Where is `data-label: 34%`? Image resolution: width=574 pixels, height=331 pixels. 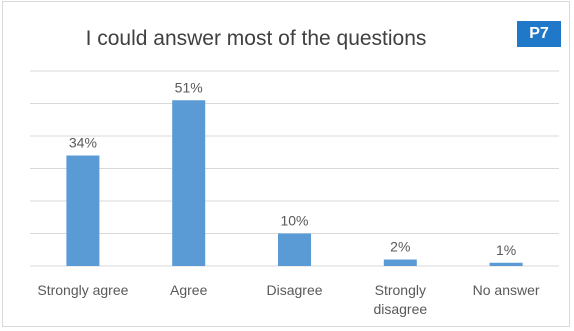 data-label: 34% is located at coordinates (83, 143).